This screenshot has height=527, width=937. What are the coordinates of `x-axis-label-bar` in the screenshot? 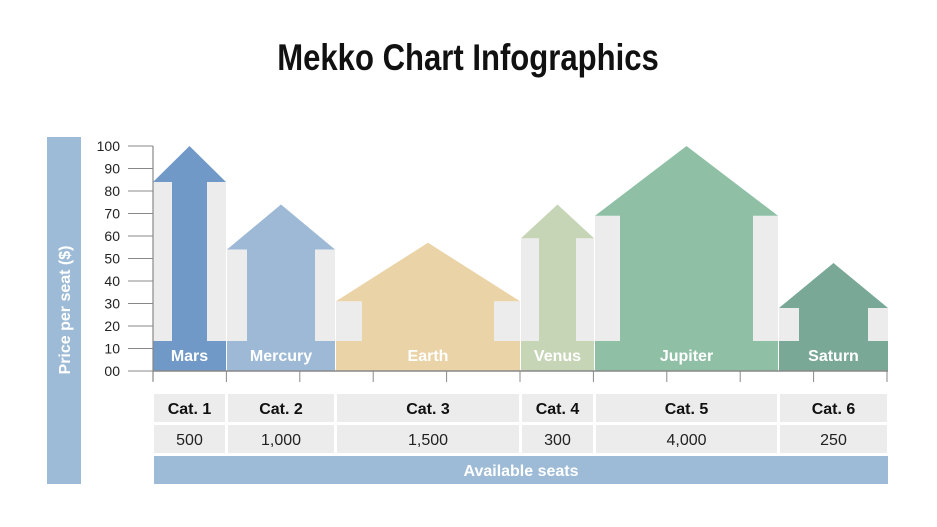 It's located at (521, 470).